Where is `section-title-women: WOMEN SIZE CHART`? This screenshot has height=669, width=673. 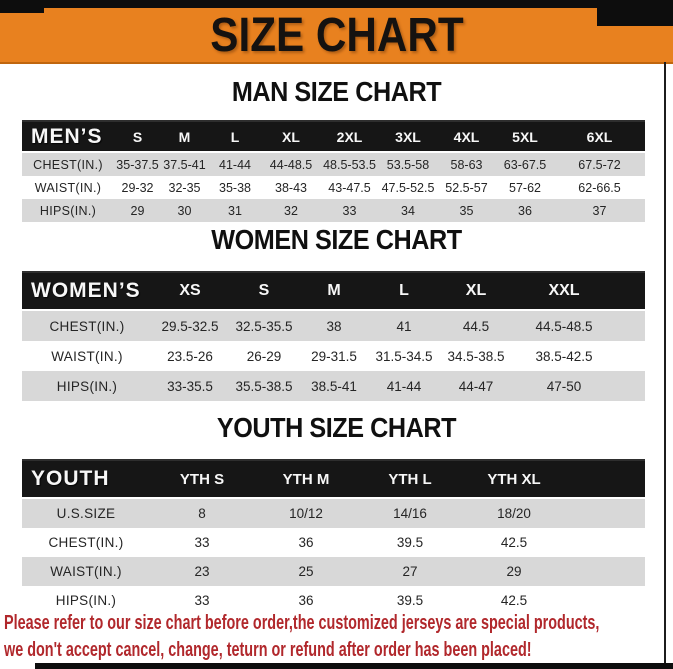 section-title-women: WOMEN SIZE CHART is located at coordinates (336, 239).